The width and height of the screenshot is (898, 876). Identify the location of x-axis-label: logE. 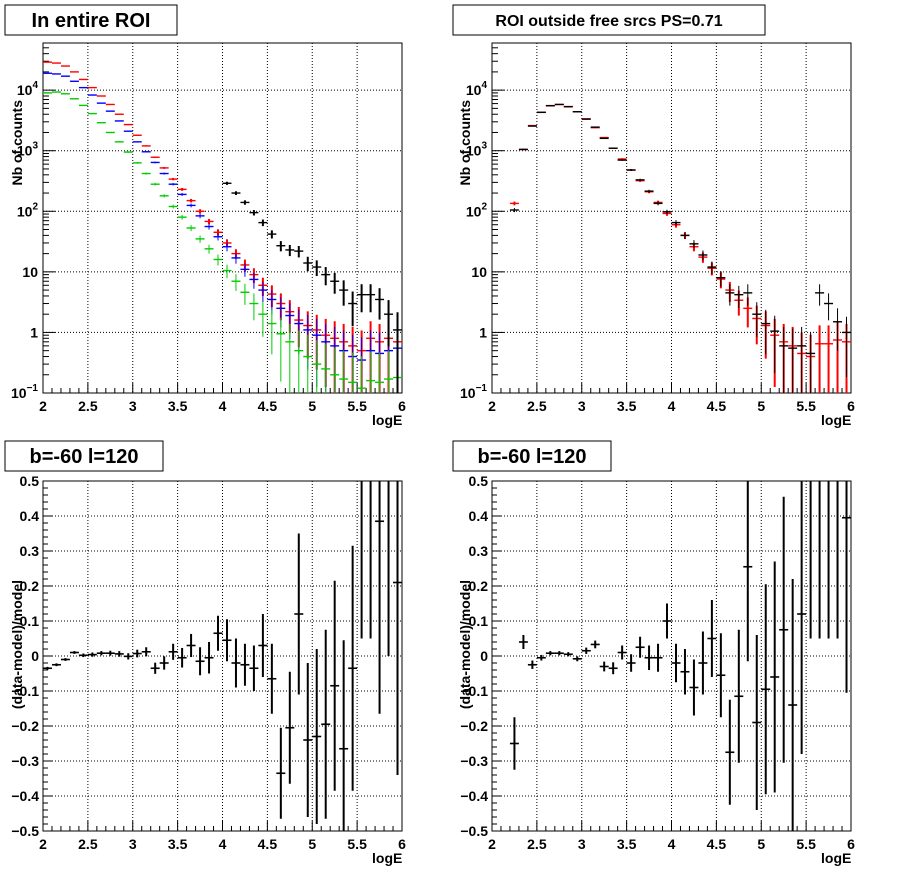
(387, 420).